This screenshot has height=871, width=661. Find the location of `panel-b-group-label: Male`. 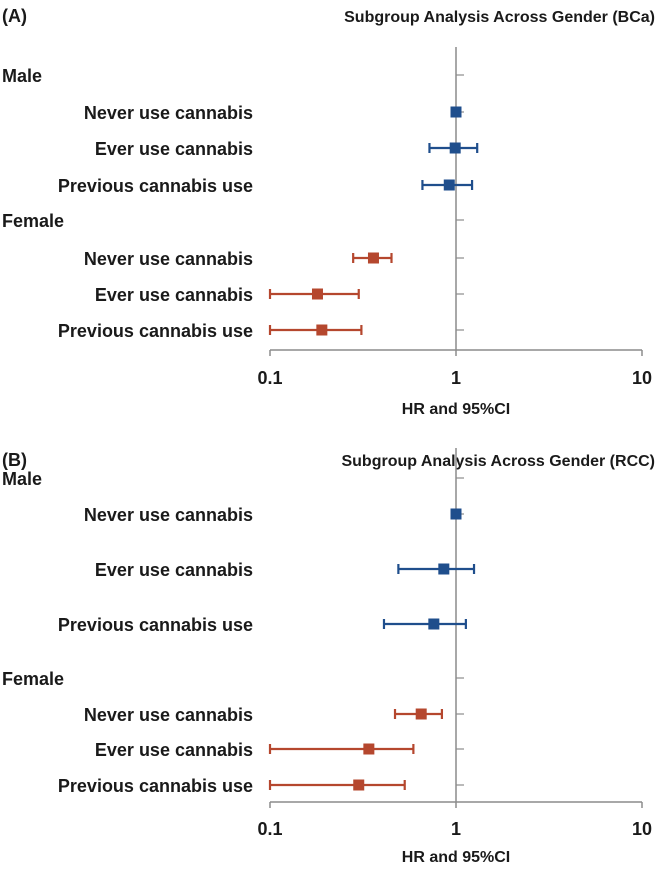

panel-b-group-label: Male is located at coordinates (22, 479).